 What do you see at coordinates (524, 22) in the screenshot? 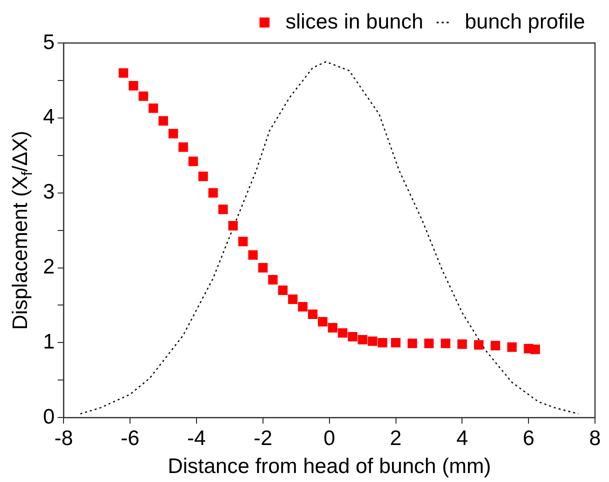
I see `legend-label: bunch profile` at bounding box center [524, 22].